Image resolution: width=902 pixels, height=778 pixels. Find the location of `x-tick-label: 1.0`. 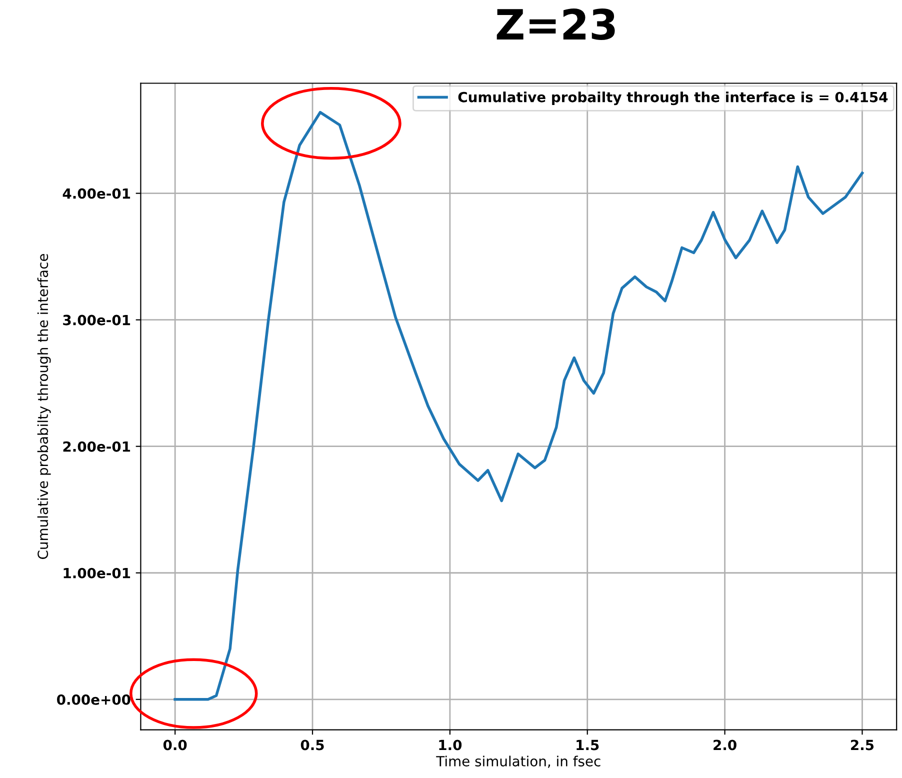

x-tick-label: 1.0 is located at coordinates (450, 745).